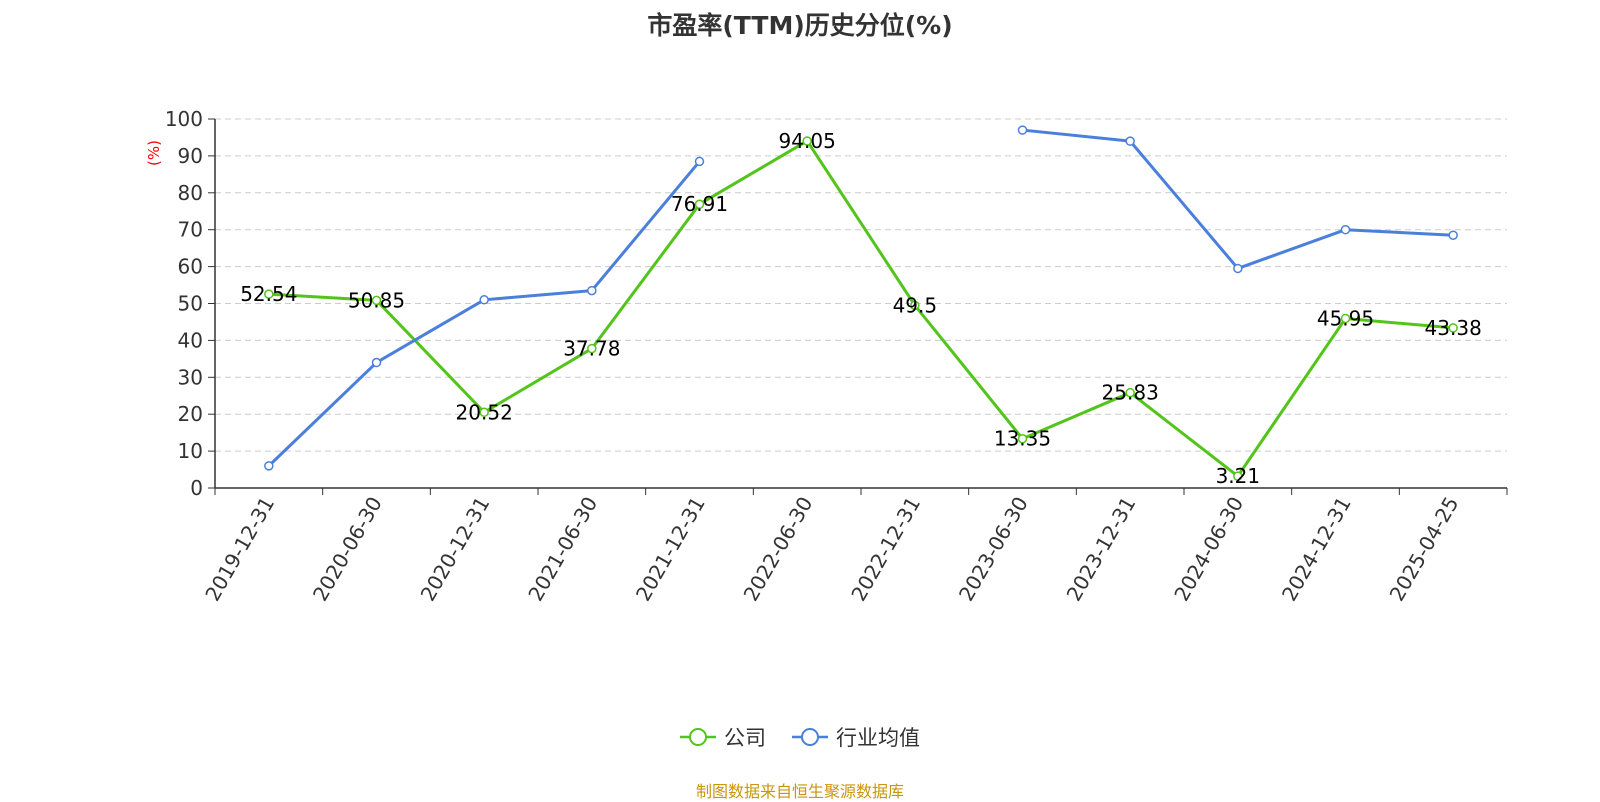 This screenshot has height=802, width=1600. I want to click on legend-label-company: 公司, so click(745, 738).